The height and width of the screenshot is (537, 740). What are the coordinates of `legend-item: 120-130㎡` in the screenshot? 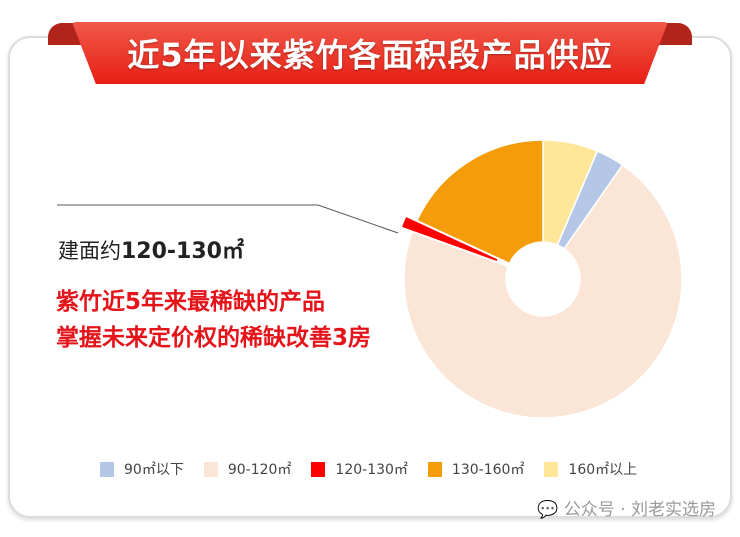 It's located at (359, 469).